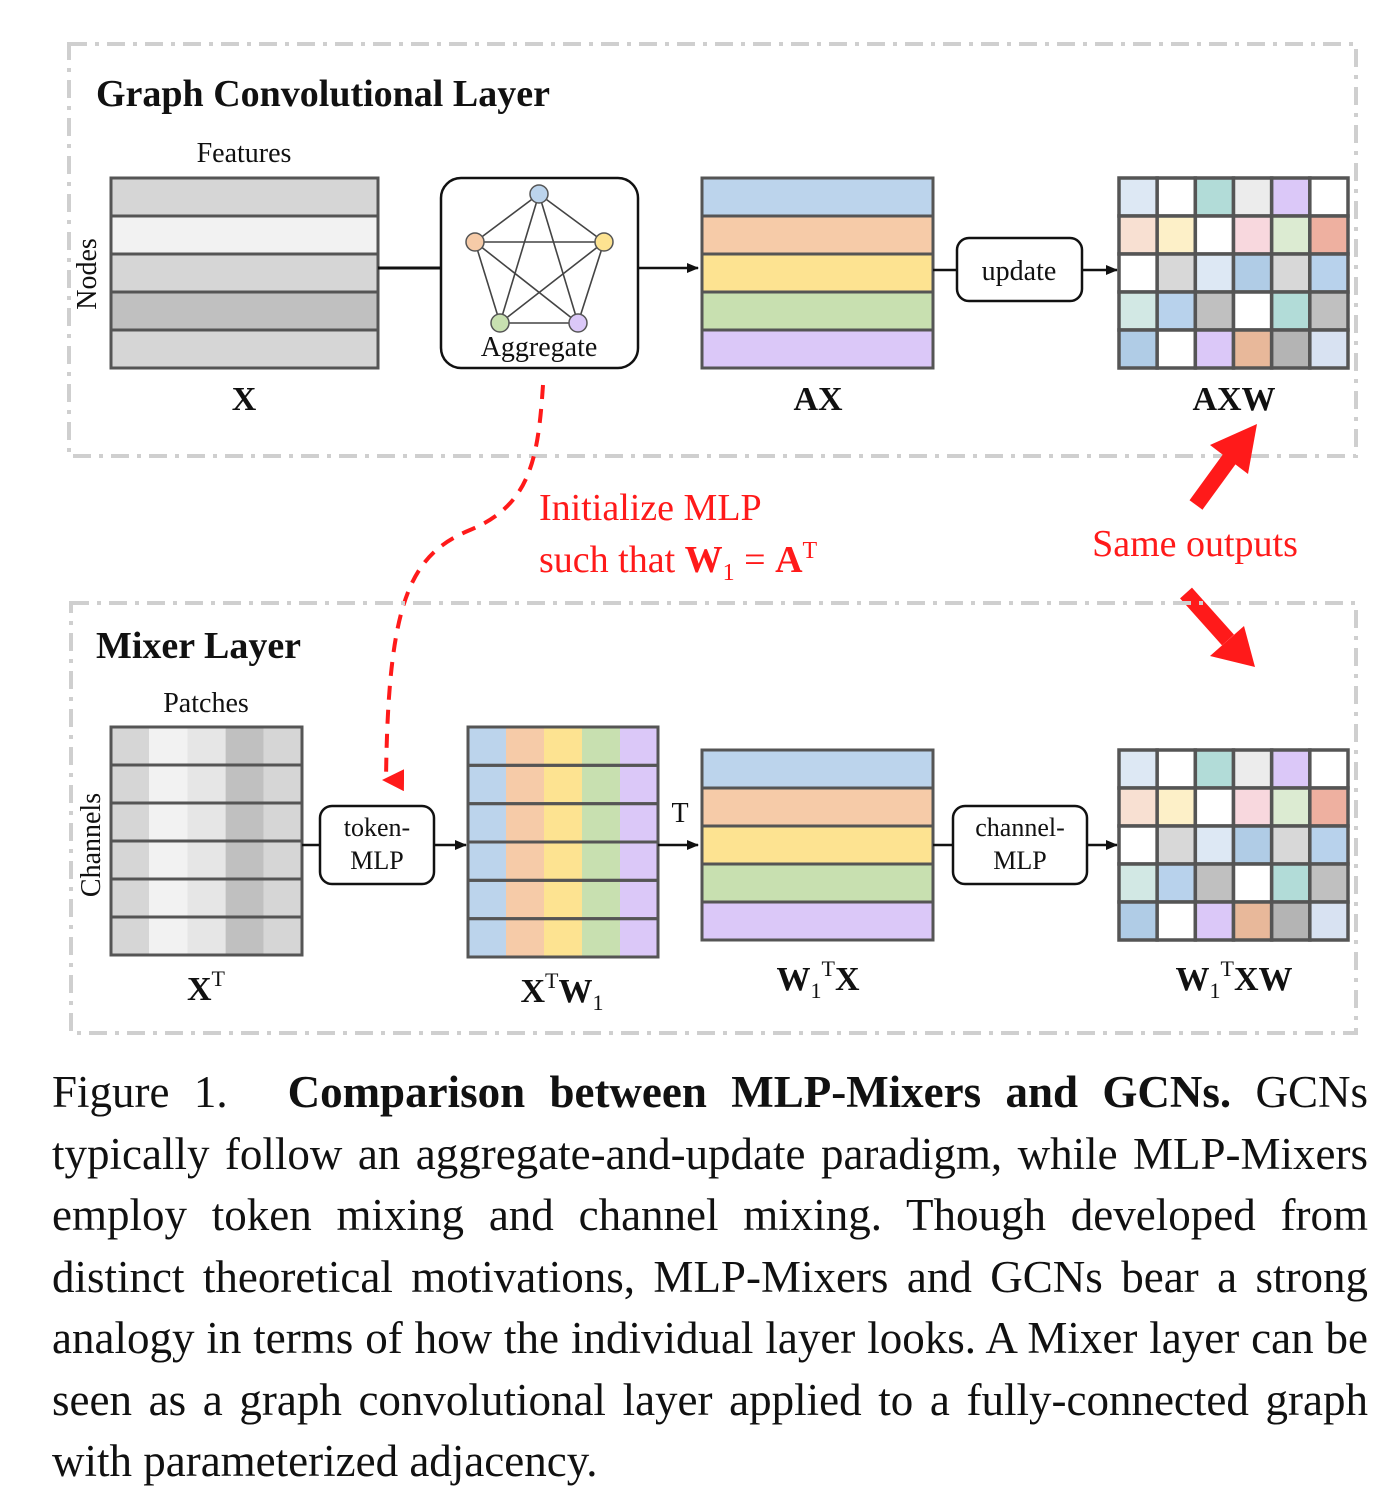 The height and width of the screenshot is (1502, 1390). What do you see at coordinates (244, 399) in the screenshot?
I see `x-label: X` at bounding box center [244, 399].